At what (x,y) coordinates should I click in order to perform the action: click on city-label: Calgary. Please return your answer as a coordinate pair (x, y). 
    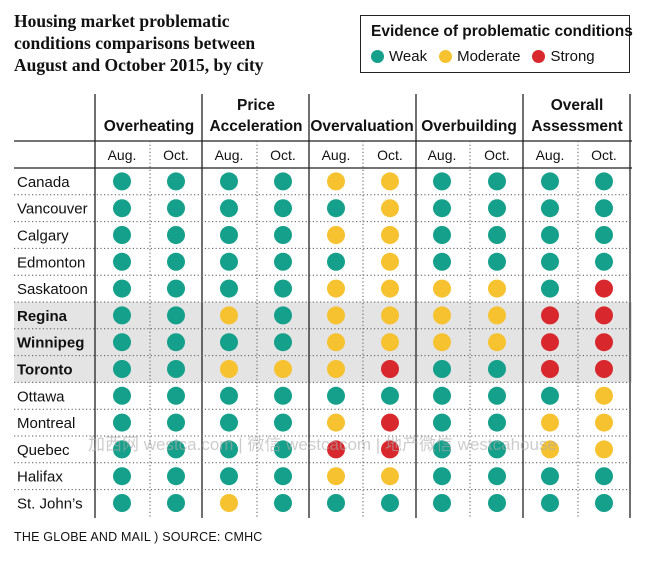
    Looking at the image, I should click on (43, 236).